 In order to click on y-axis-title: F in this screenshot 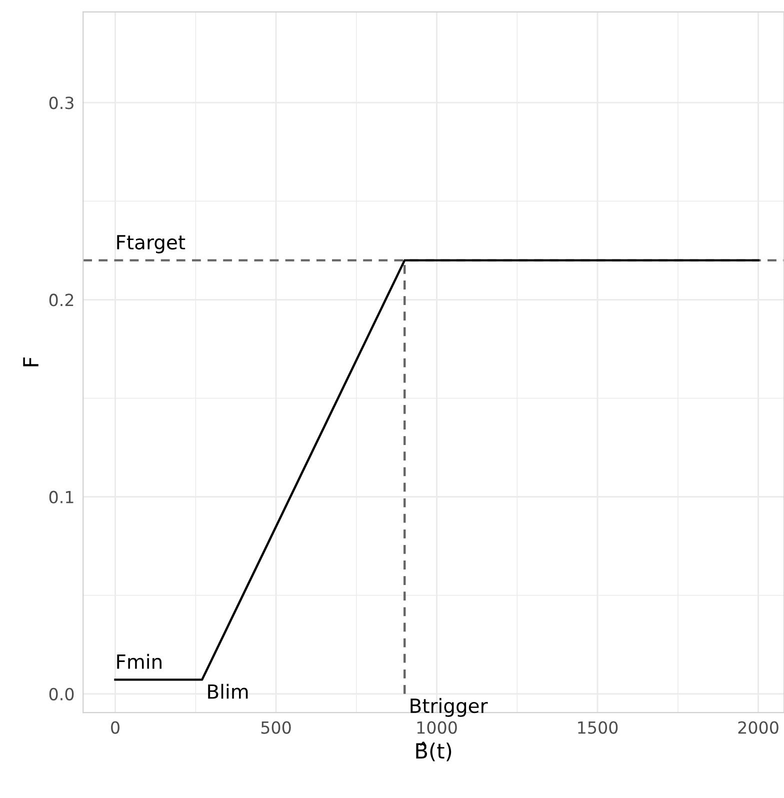, I will do `click(30, 362)`.